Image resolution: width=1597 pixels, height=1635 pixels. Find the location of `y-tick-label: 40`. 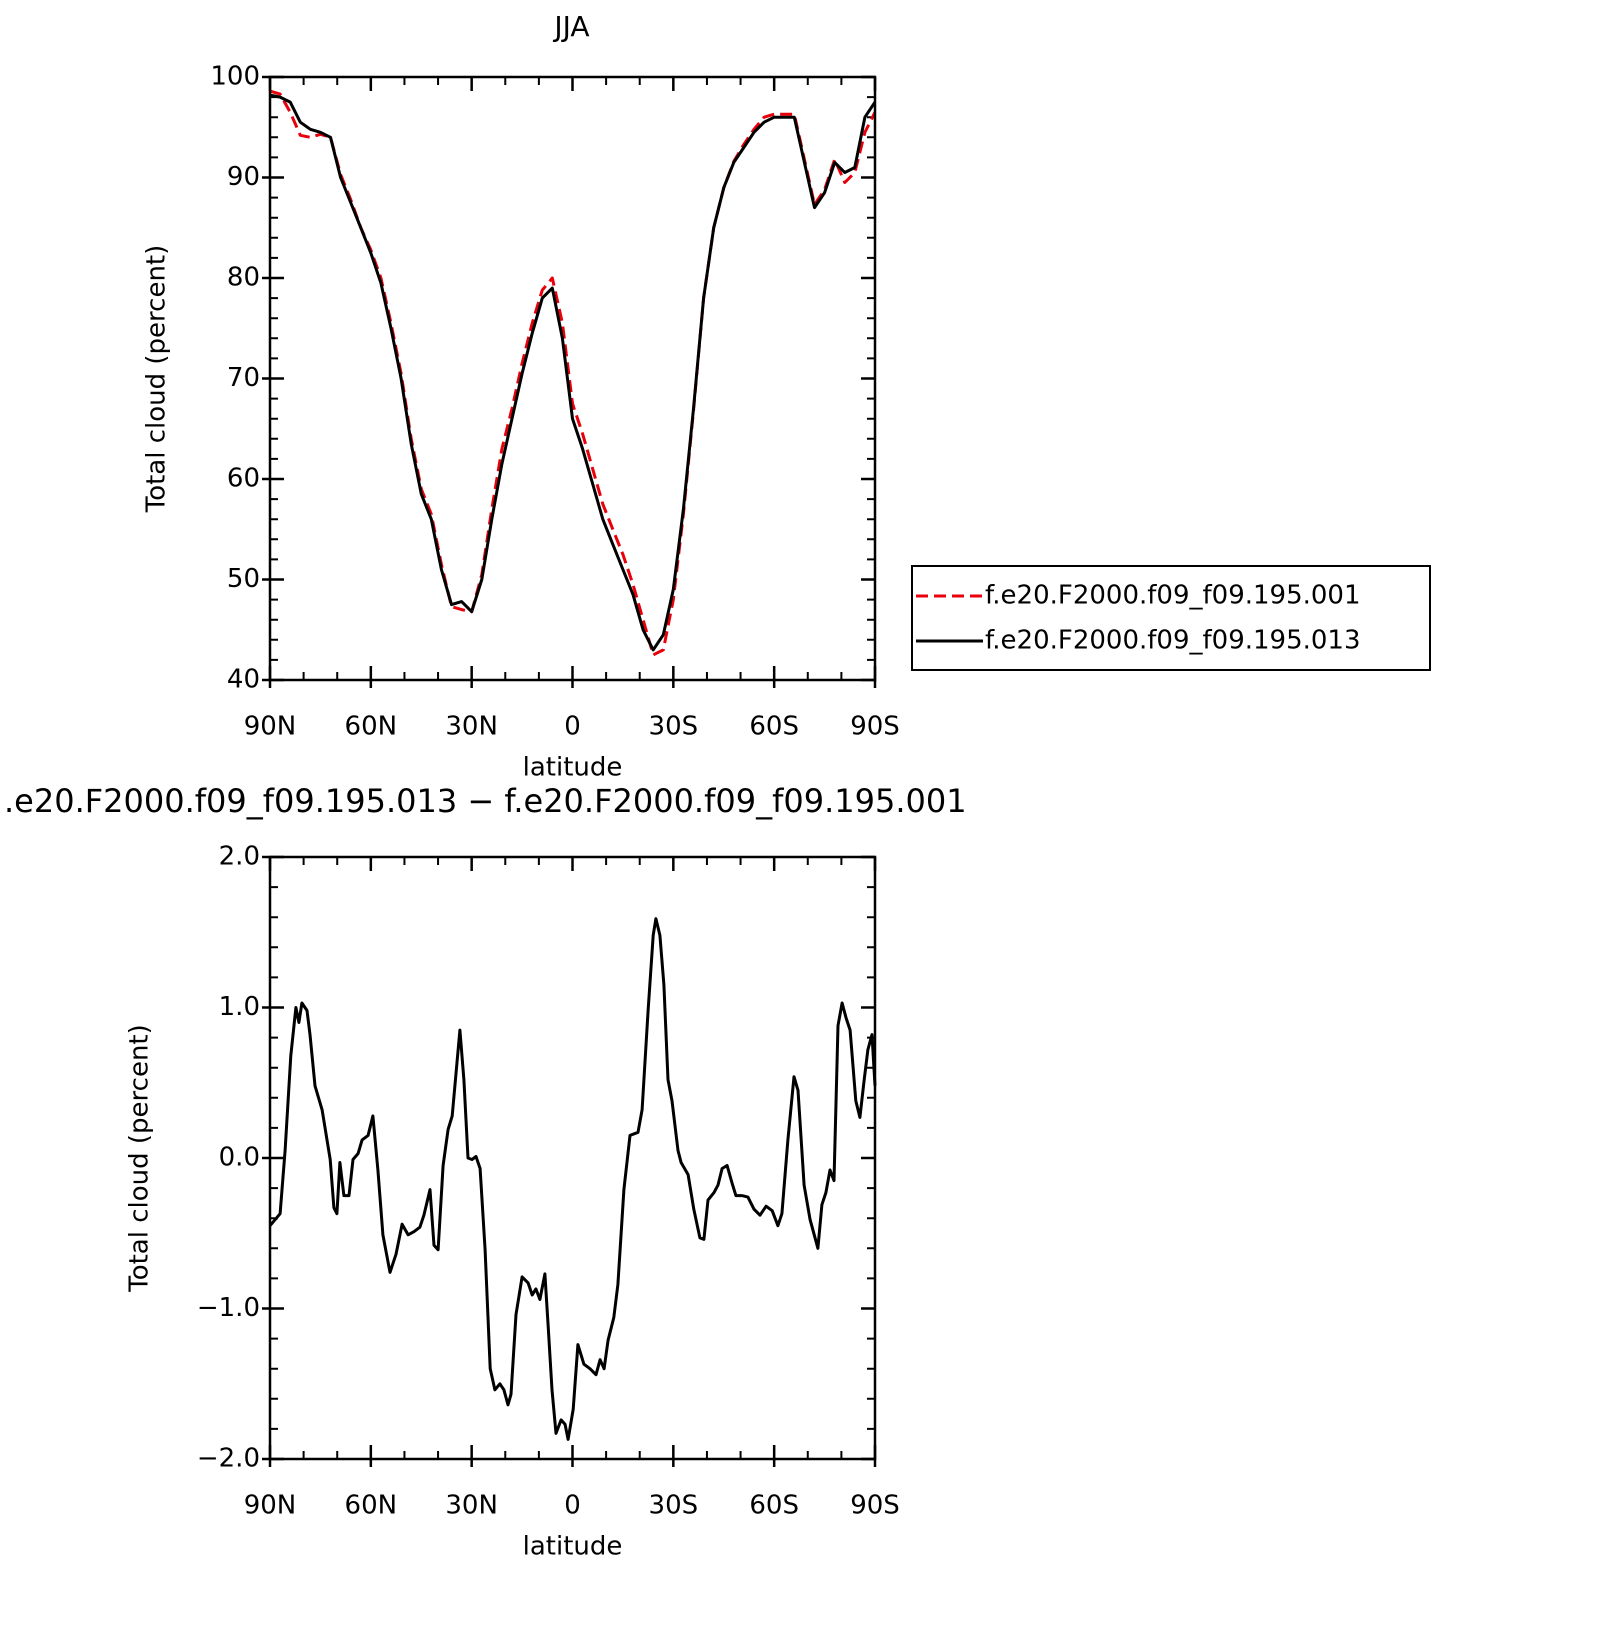

y-tick-label: 40 is located at coordinates (243, 680).